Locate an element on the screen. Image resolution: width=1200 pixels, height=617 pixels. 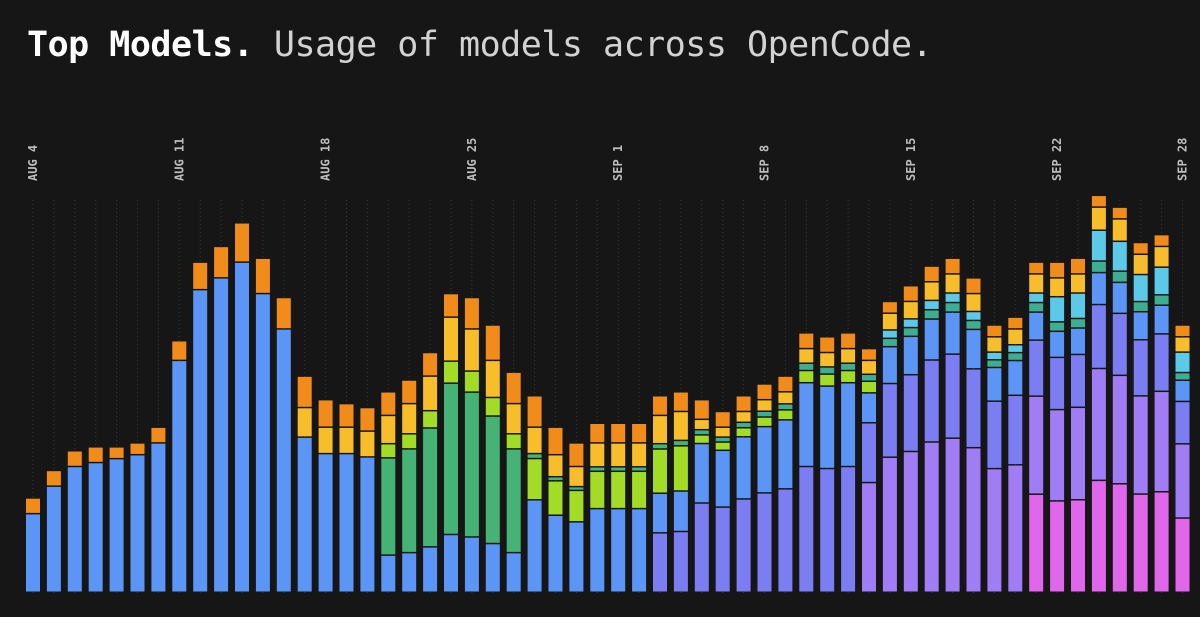
x-tick-label: SEP 15 is located at coordinates (911, 159).